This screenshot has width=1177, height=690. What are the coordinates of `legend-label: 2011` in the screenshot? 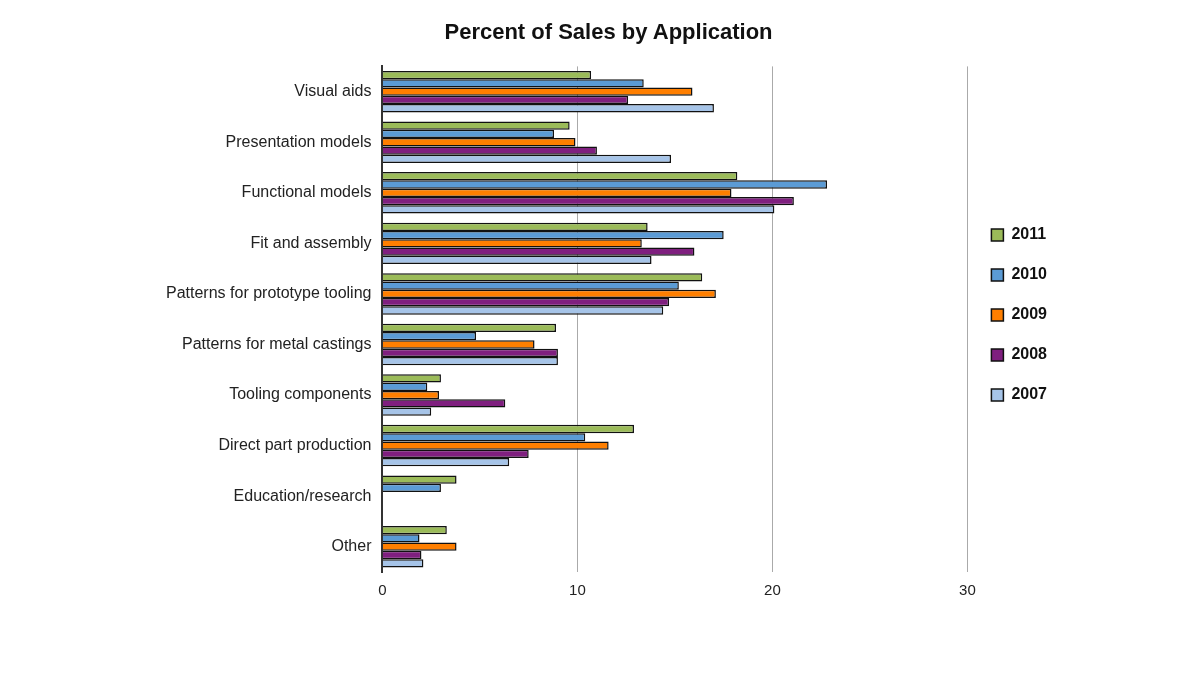 It's located at (1029, 234).